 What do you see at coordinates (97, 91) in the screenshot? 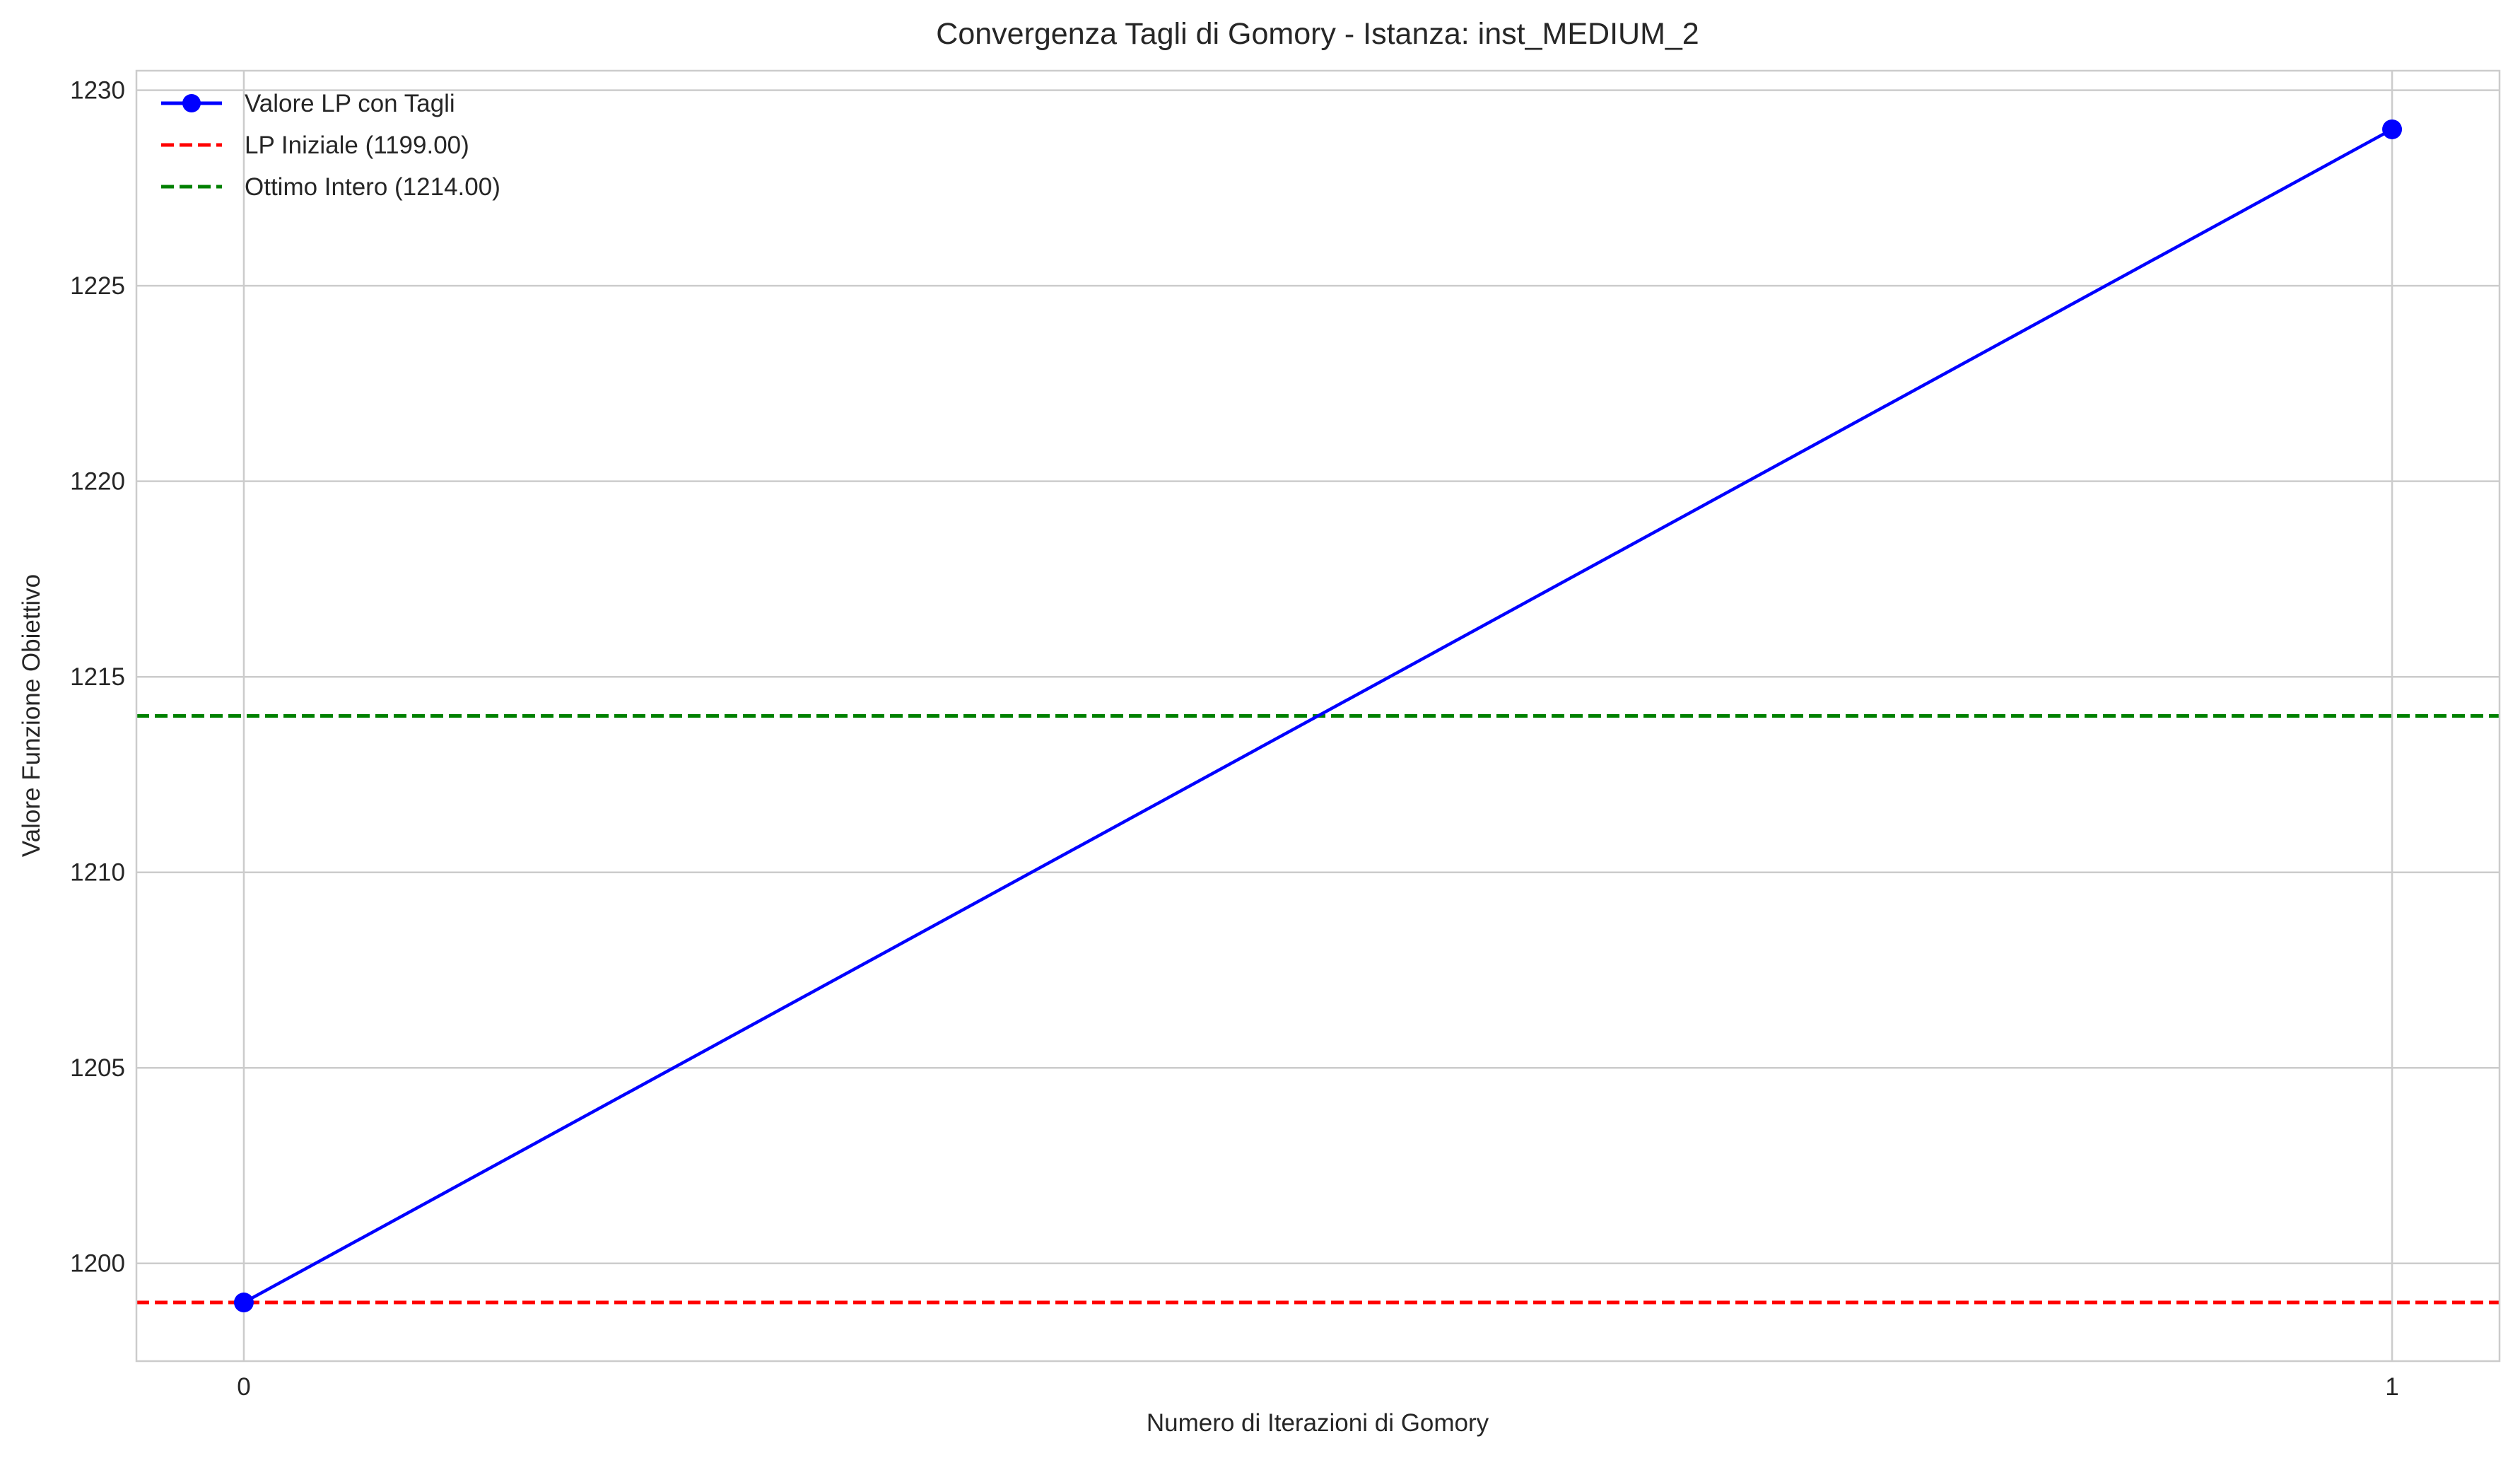
I see `y-tick-label: 1230` at bounding box center [97, 91].